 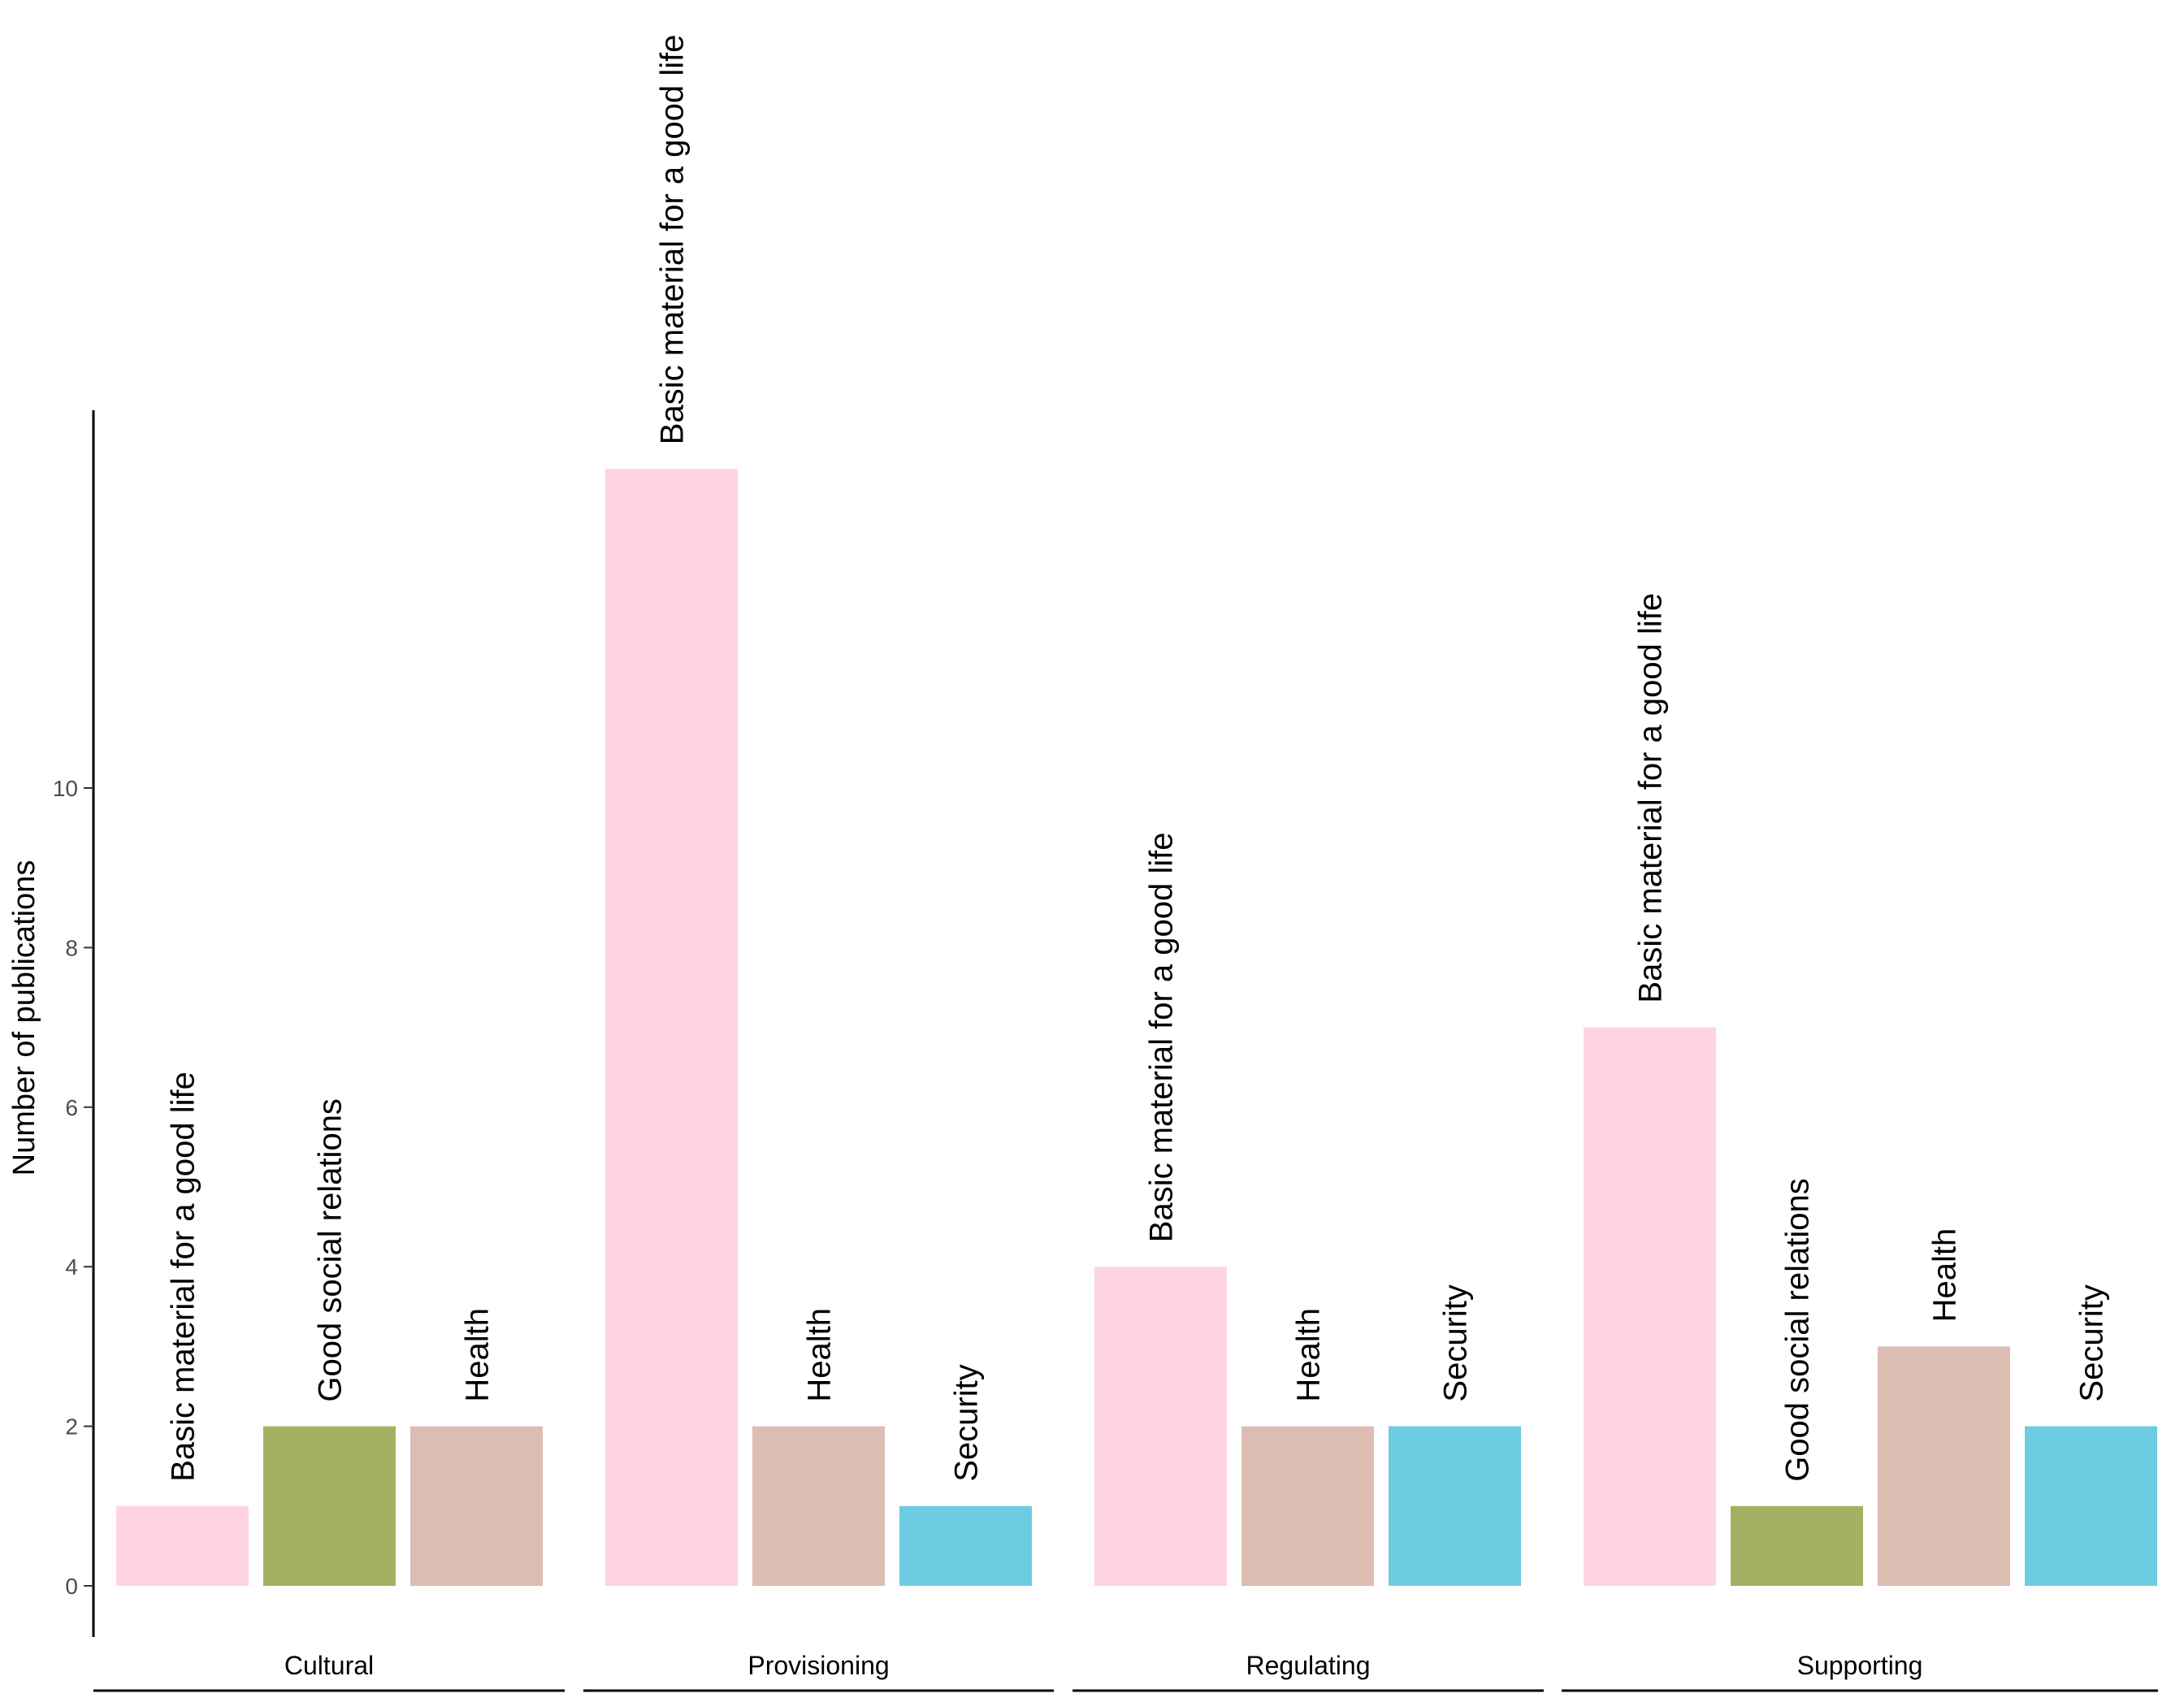 What do you see at coordinates (1125, 1671) in the screenshot?
I see `group-axes: Cultural Provisioning Regulating Supporting` at bounding box center [1125, 1671].